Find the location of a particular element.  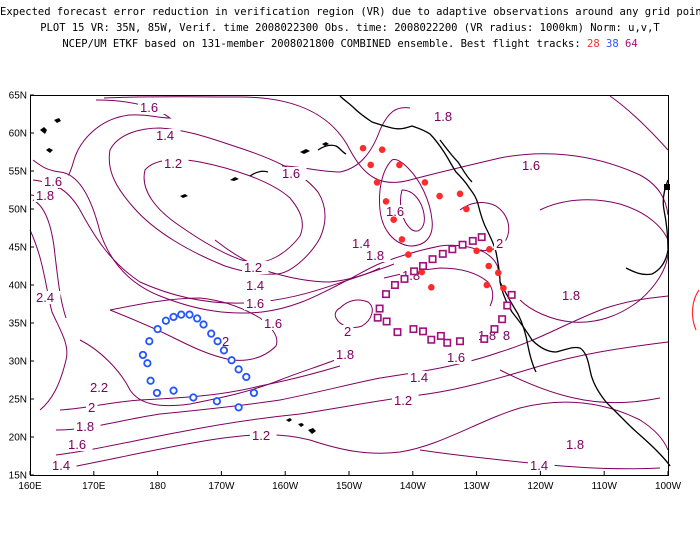

lon-tick-label: 150W is located at coordinates (349, 486).